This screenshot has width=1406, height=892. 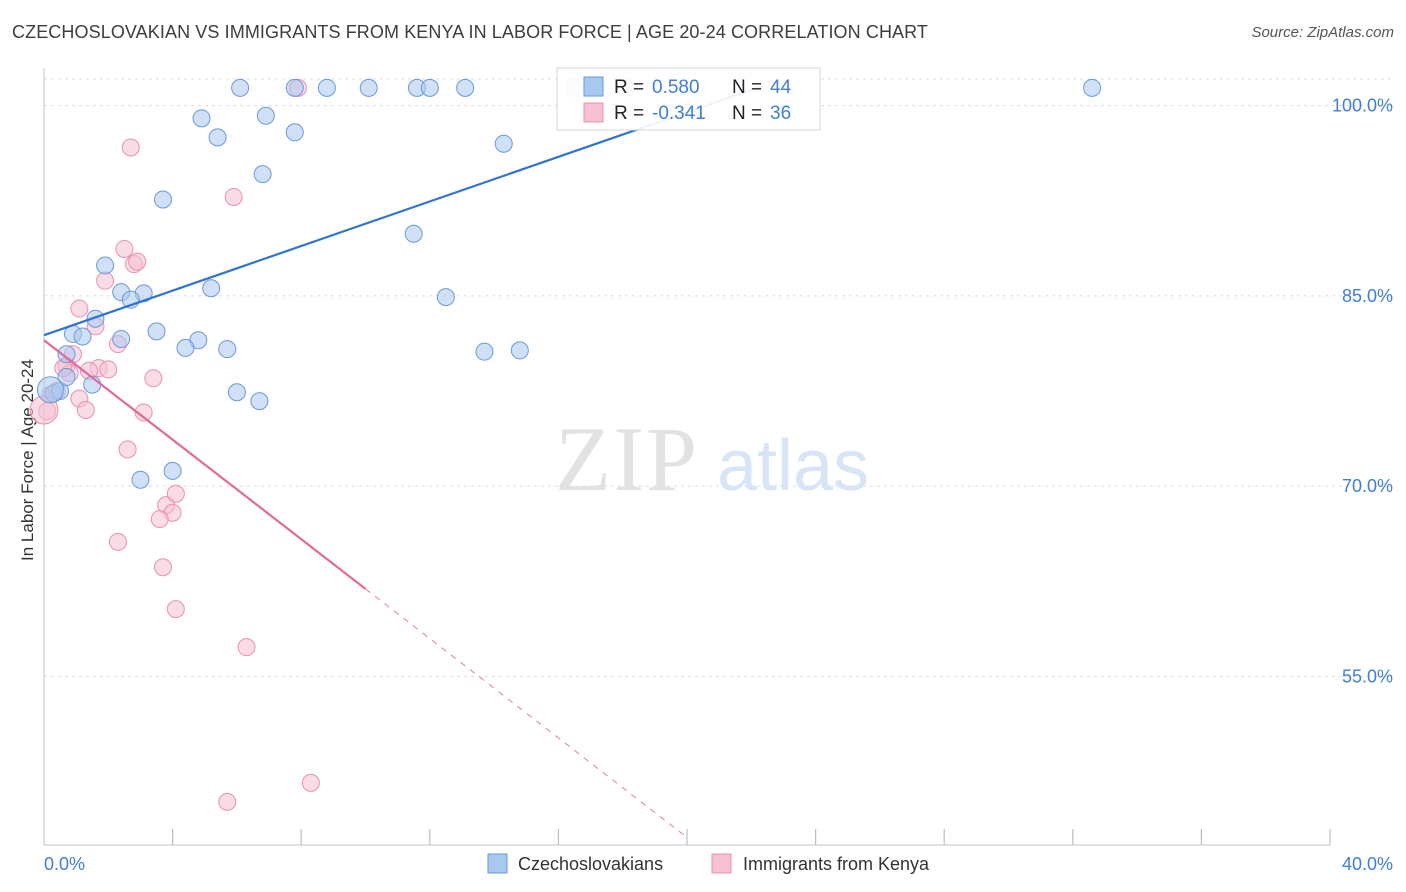 What do you see at coordinates (205, 464) in the screenshot?
I see `trend-line-kenya` at bounding box center [205, 464].